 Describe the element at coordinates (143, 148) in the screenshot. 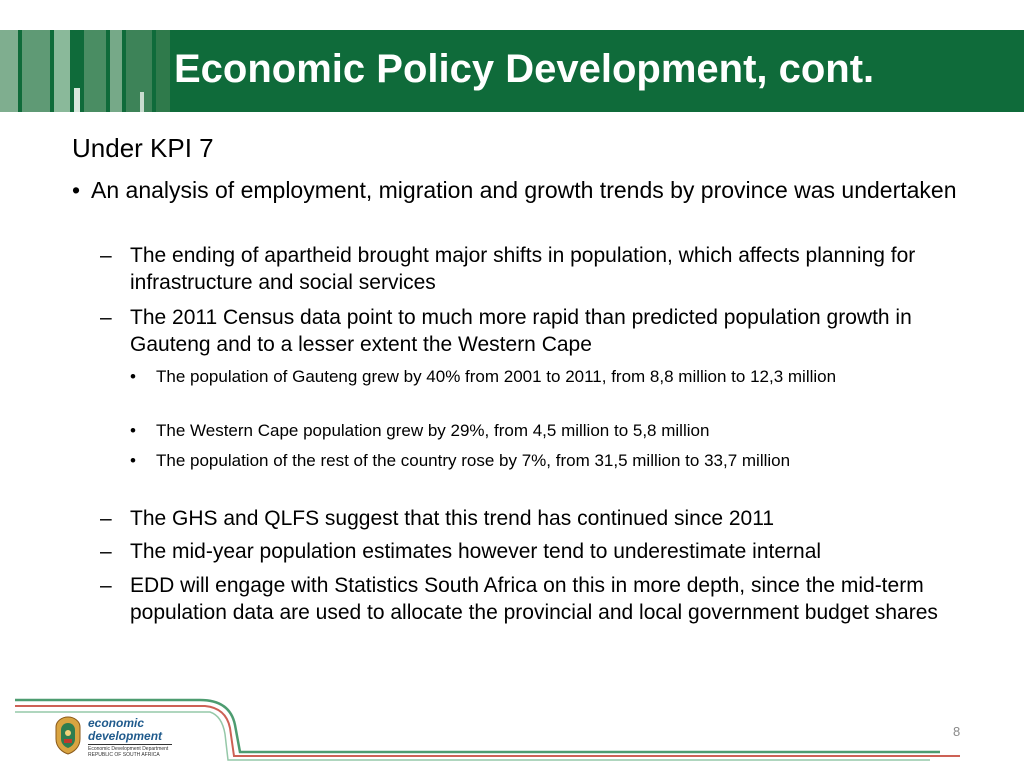

I see `kpi-heading: Under KPI 7` at that location.